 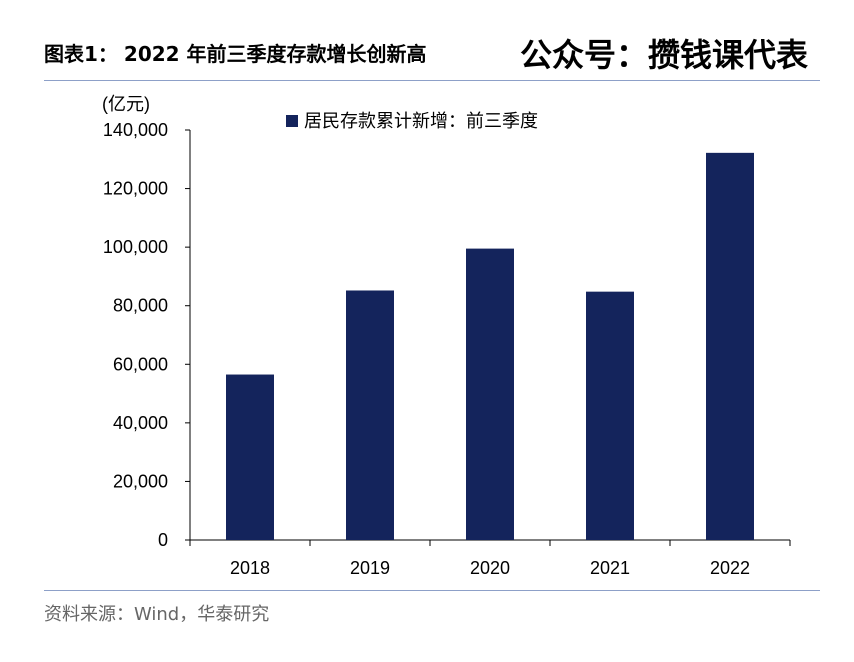 I want to click on y-unit-label: (亿元), so click(x=126, y=104).